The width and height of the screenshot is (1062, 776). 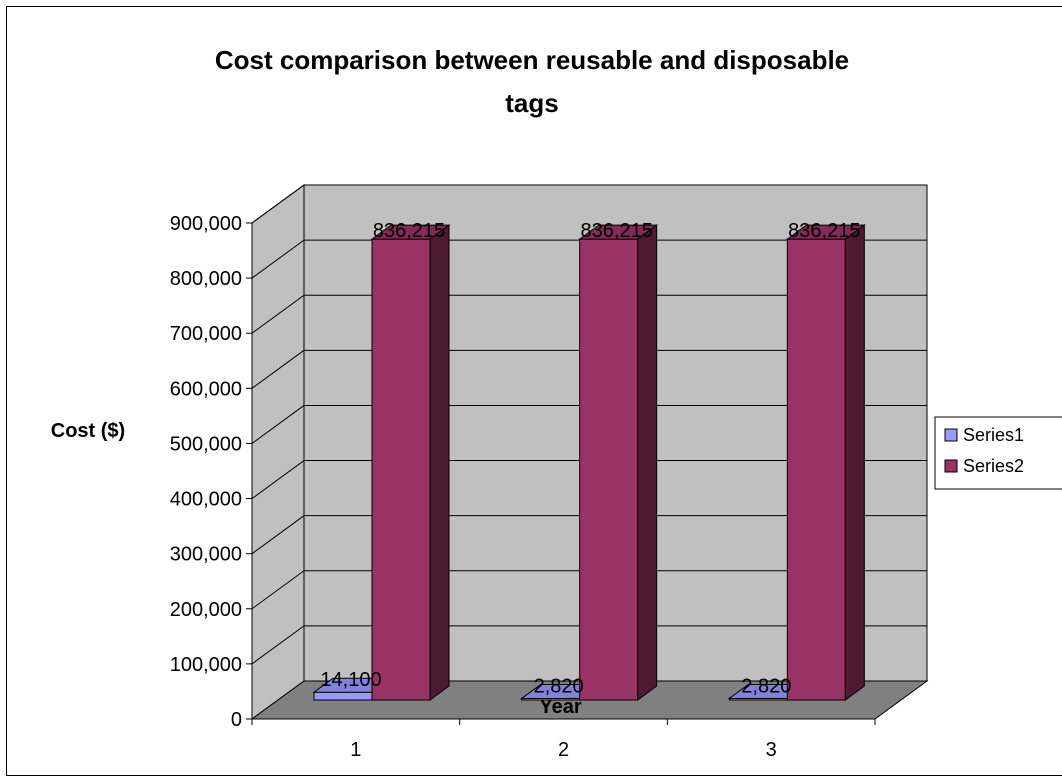 I want to click on y-tick-label: 400,000, so click(x=206, y=500).